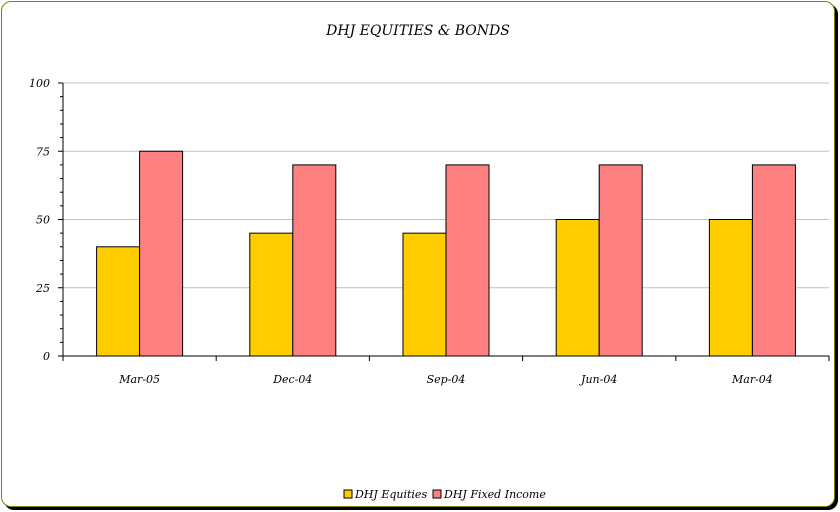 The image size is (840, 512). Describe the element at coordinates (292, 379) in the screenshot. I see `x-tick-label: Dec-04` at that location.